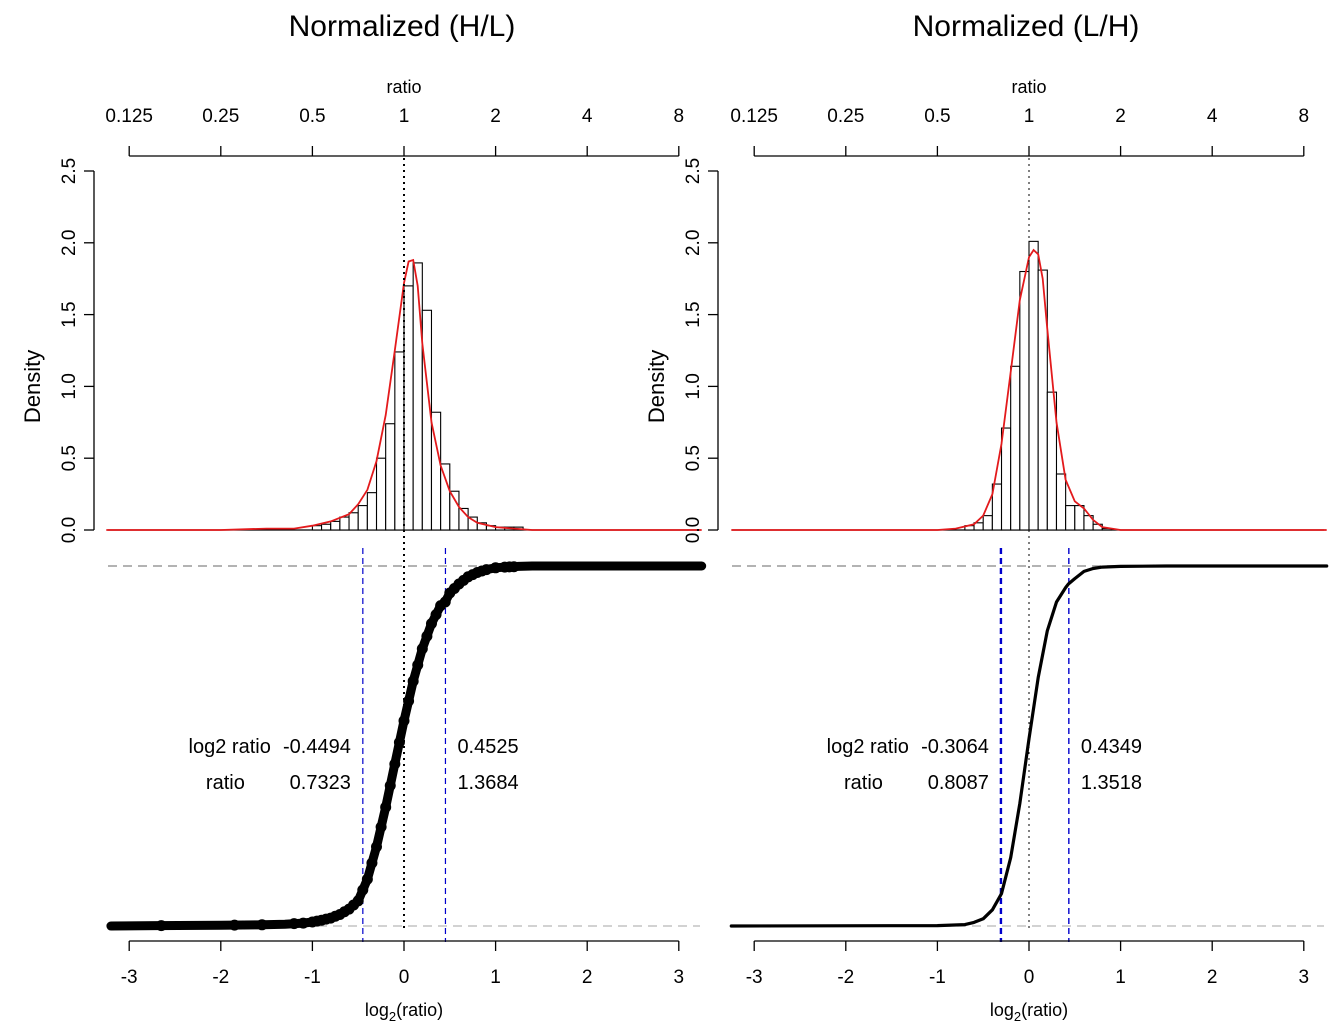 This screenshot has width=1331, height=1027. Describe the element at coordinates (958, 783) in the screenshot. I see `annotation-ratio-low: 0.8087` at that location.